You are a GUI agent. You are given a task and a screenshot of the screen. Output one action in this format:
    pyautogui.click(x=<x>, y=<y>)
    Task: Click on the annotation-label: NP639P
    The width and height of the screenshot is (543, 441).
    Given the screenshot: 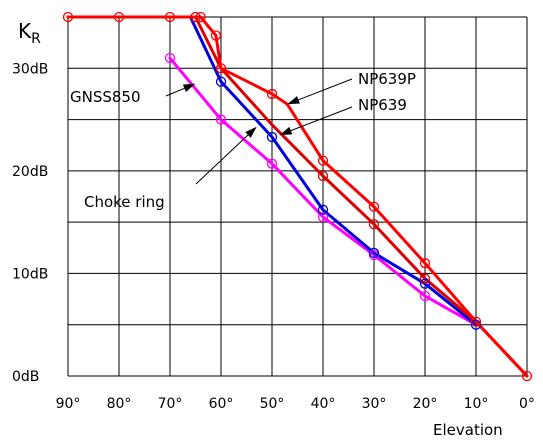 What is the action you would take?
    pyautogui.click(x=387, y=79)
    